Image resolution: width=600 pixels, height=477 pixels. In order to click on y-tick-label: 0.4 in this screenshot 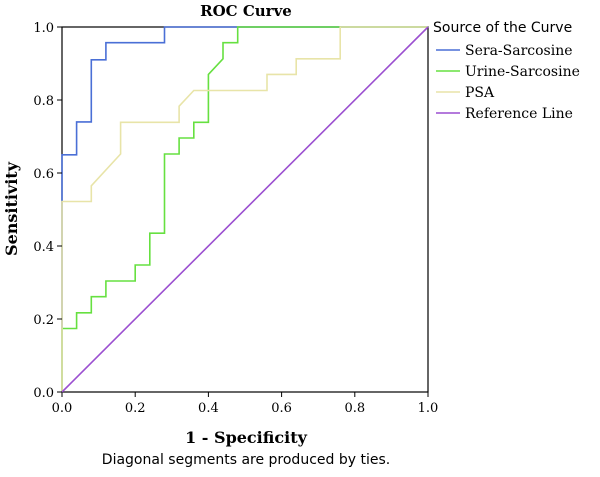, I will do `click(43, 247)`.